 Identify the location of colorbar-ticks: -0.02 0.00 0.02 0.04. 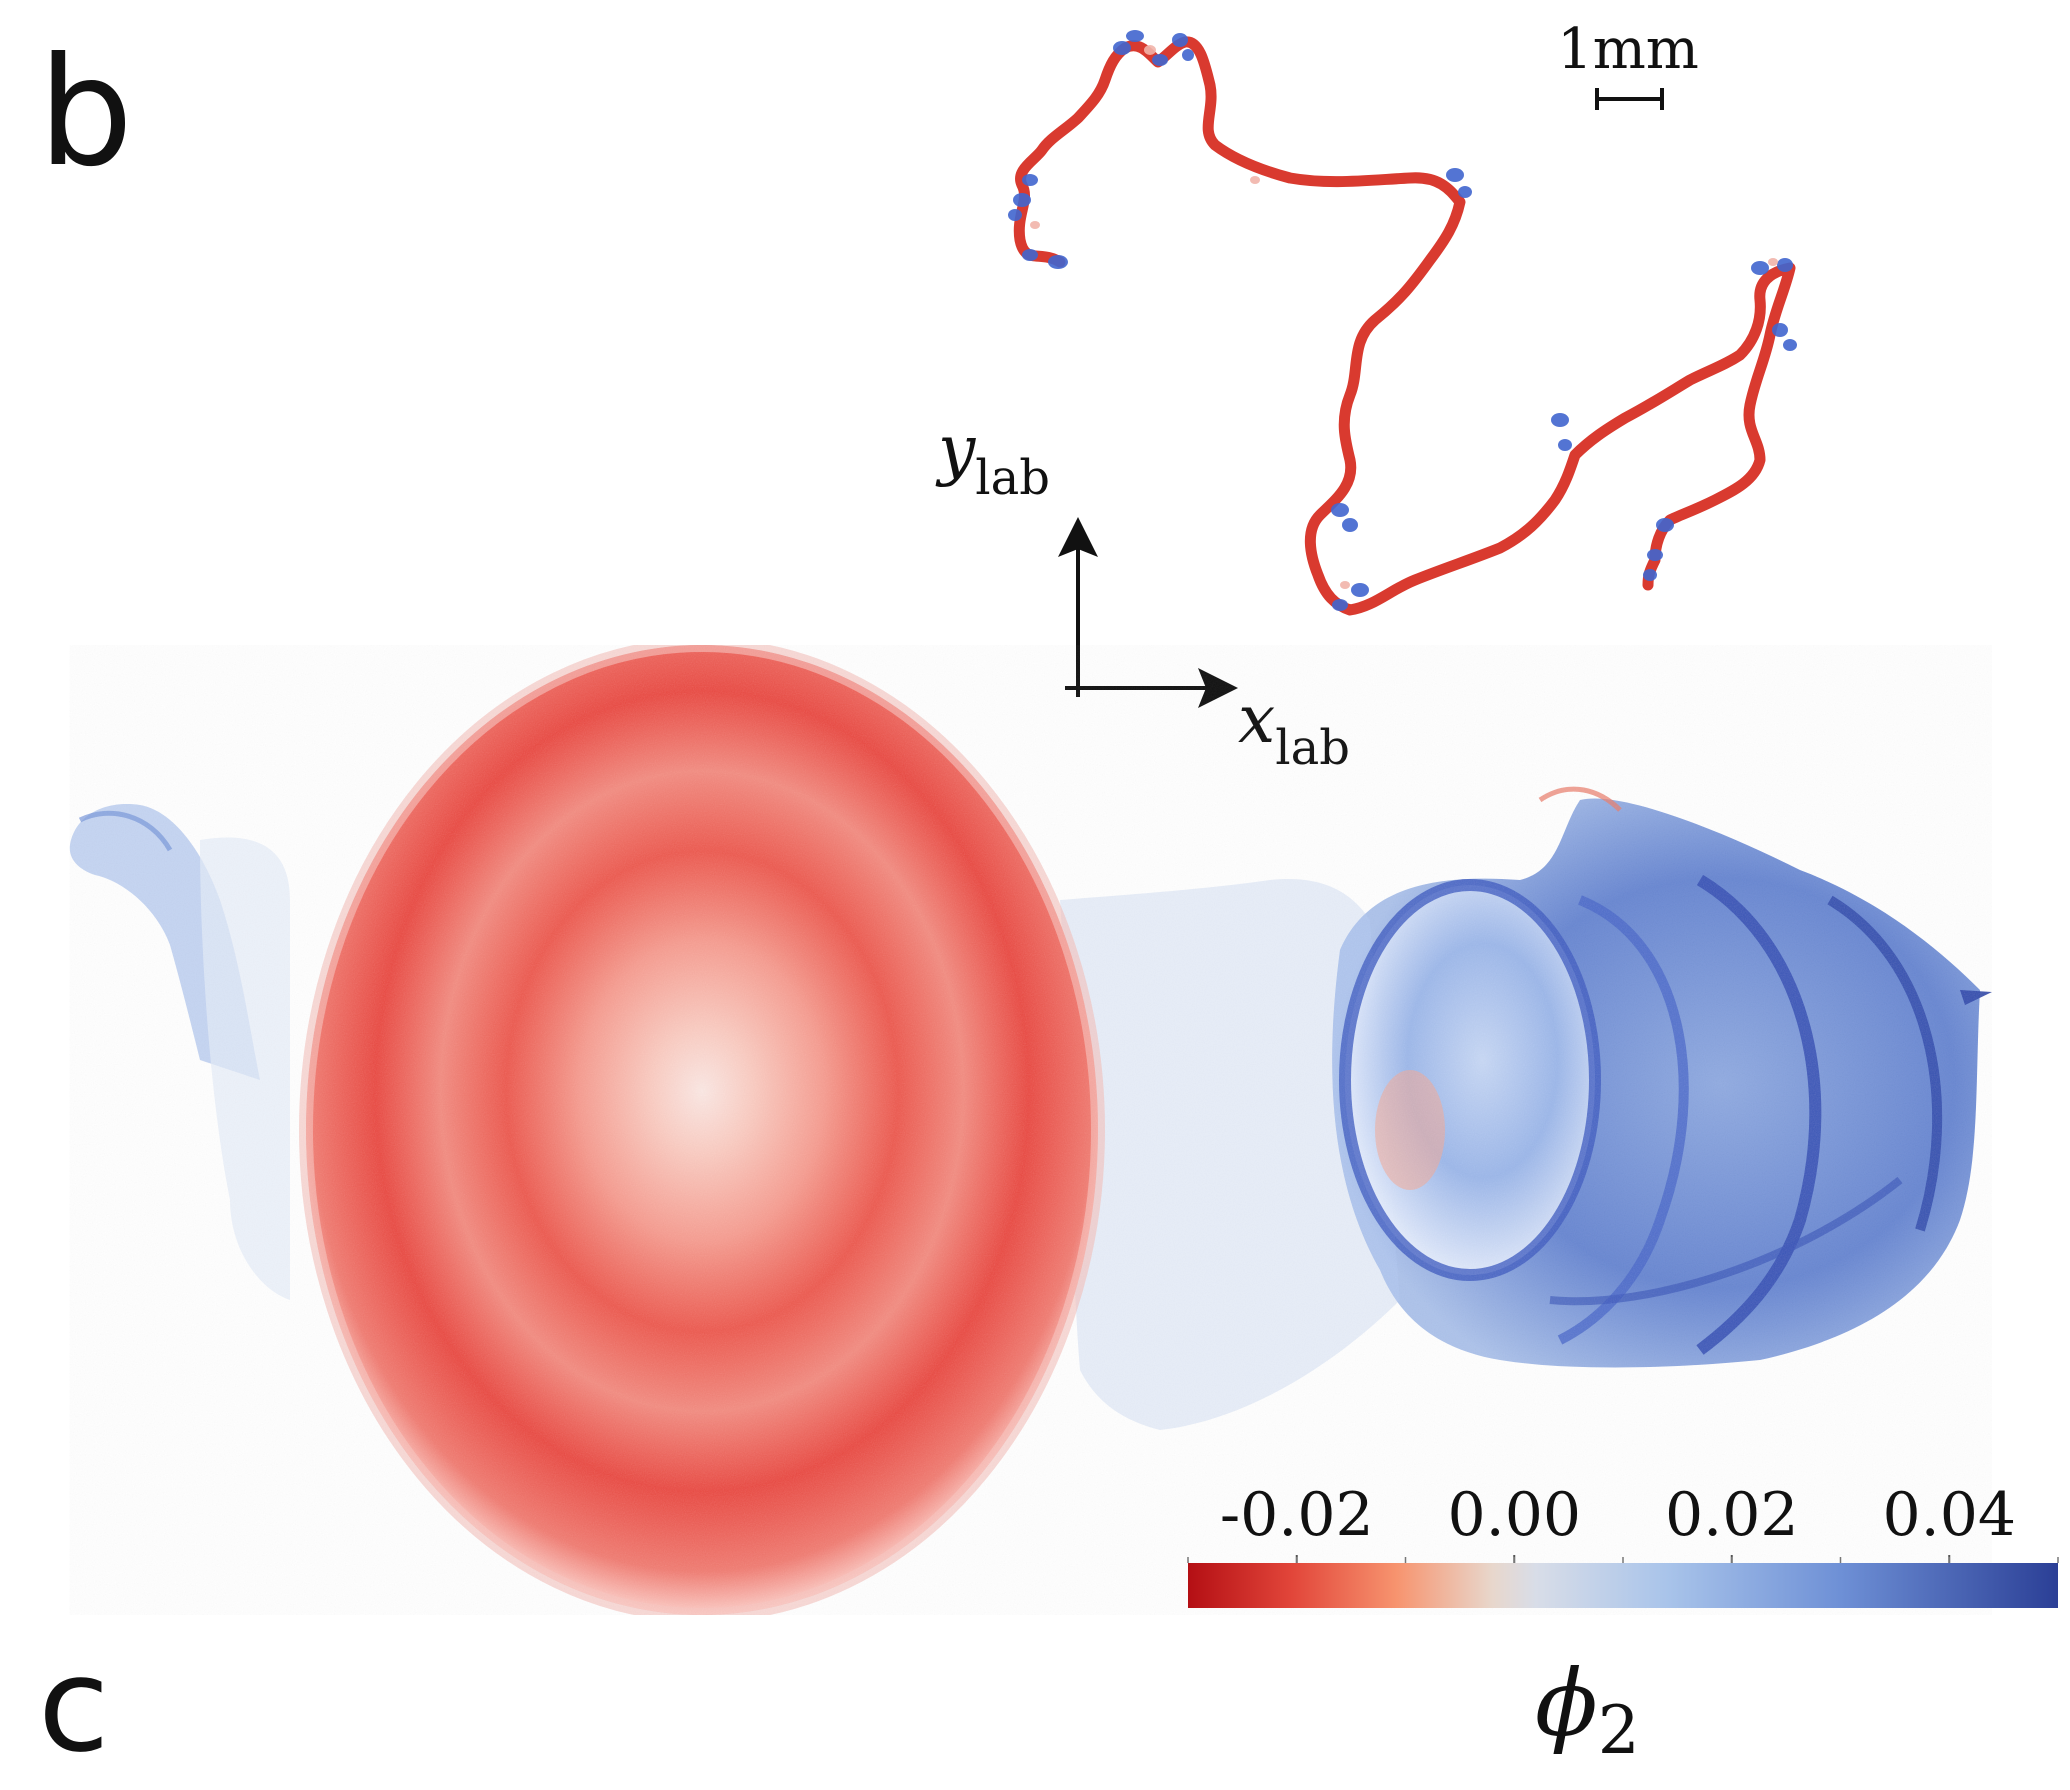
(1623, 1521).